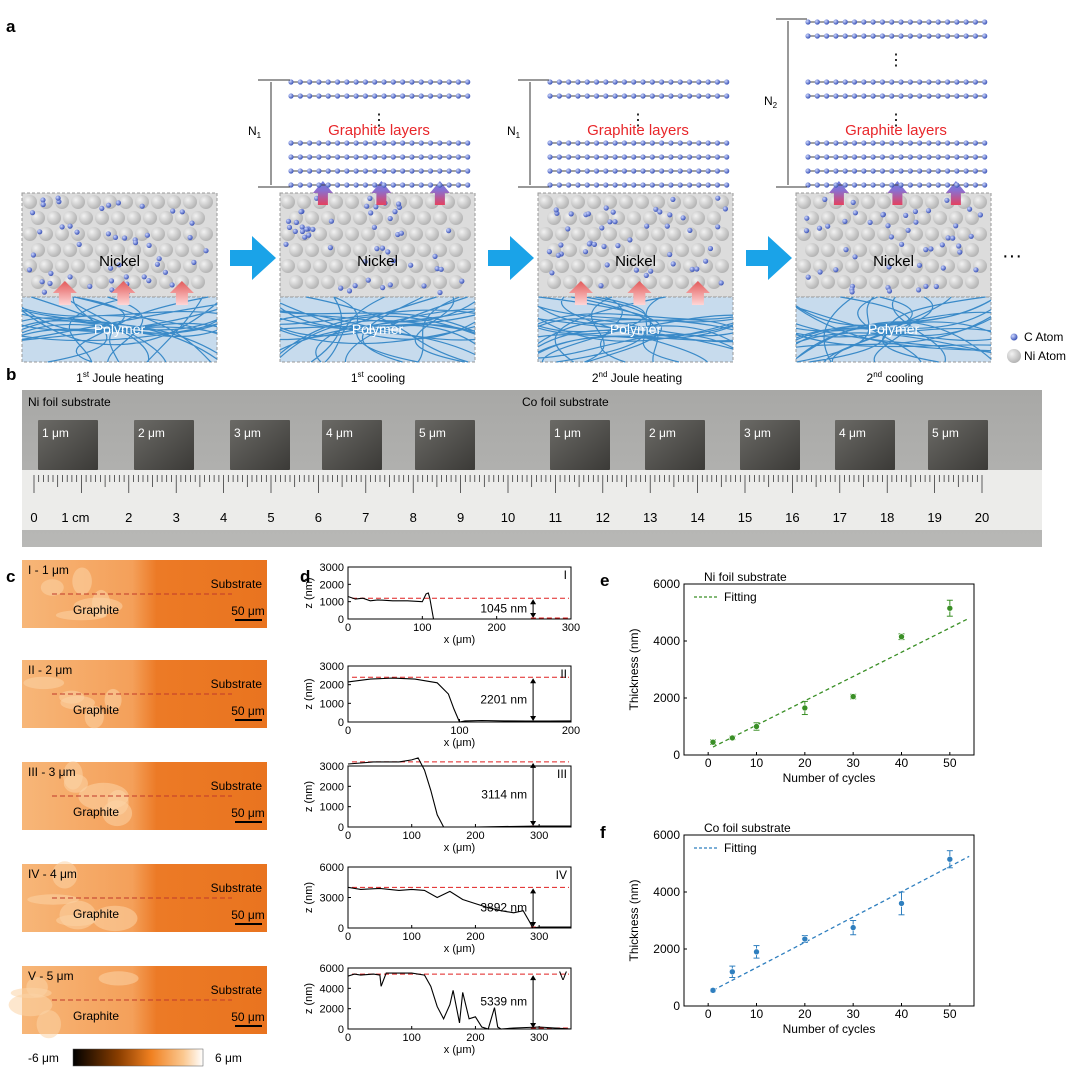 The image size is (1080, 1074). Describe the element at coordinates (950, 763) in the screenshot. I see `x-tick-label: 50` at that location.